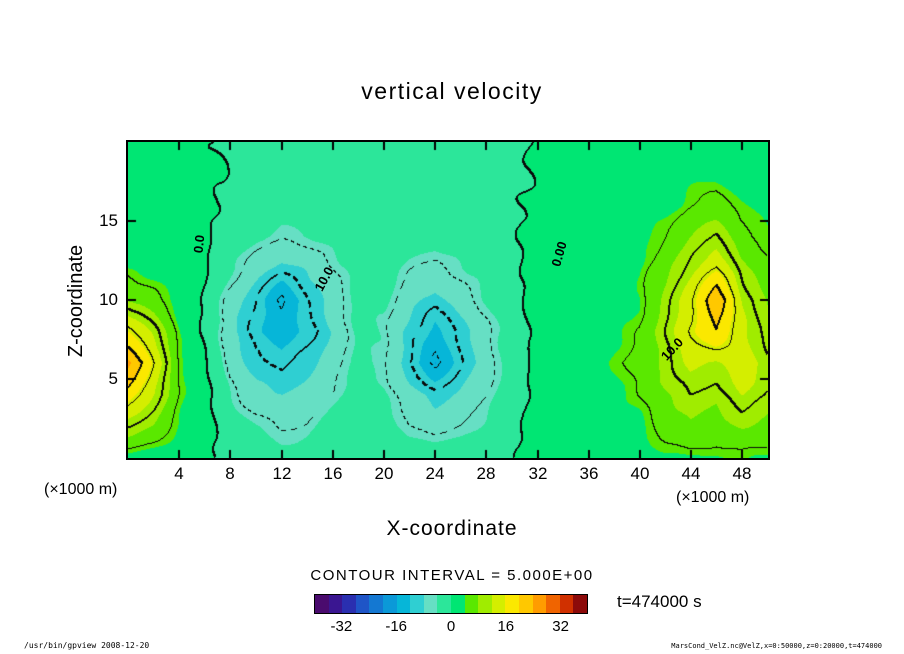  Describe the element at coordinates (113, 378) in the screenshot. I see `y-tick-label: 5` at that location.